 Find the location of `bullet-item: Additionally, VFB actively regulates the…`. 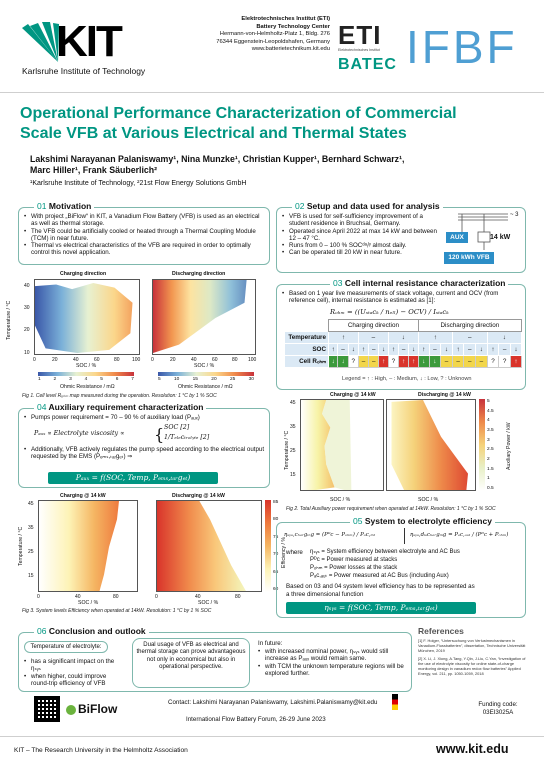

bullet-item: Additionally, VFB actively regulates the… is located at coordinates (145, 453).